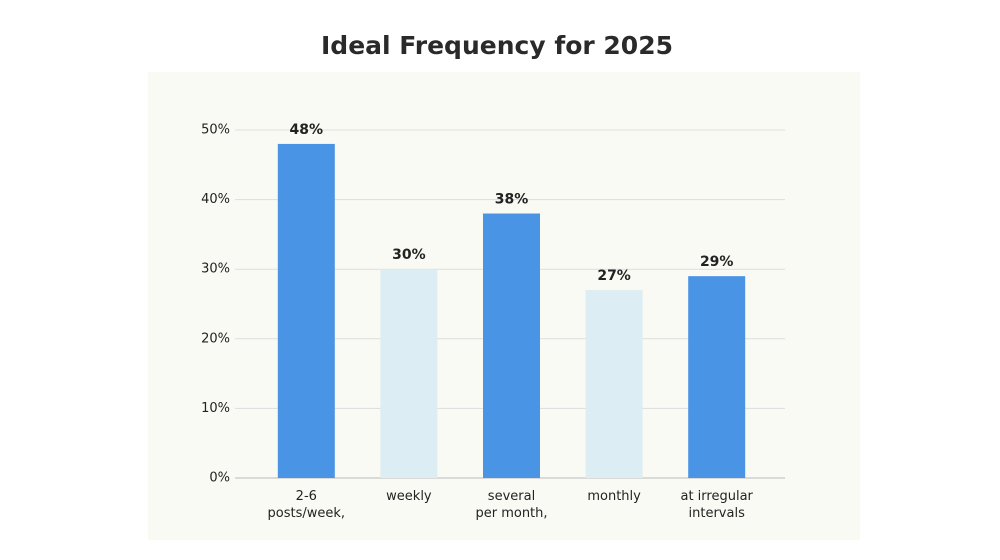  What do you see at coordinates (215, 130) in the screenshot?
I see `y-tick-label: 50%` at bounding box center [215, 130].